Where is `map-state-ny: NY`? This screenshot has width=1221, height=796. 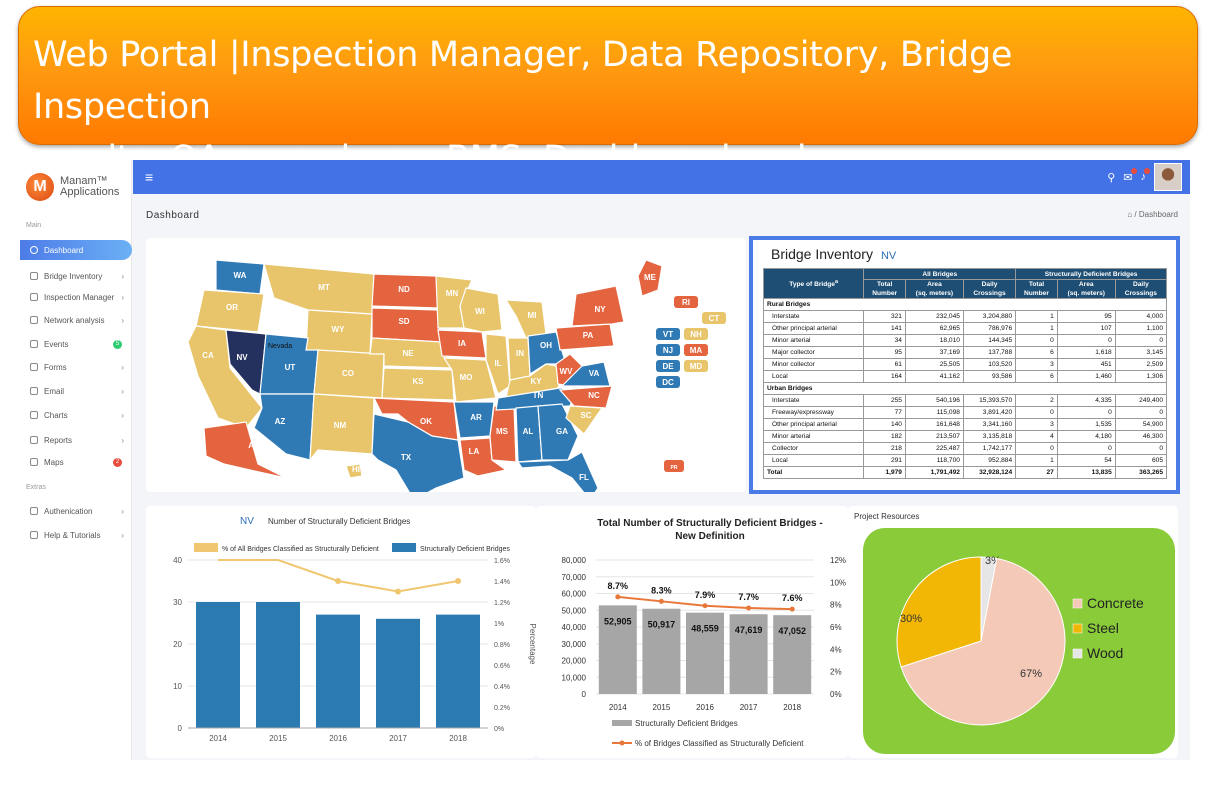 map-state-ny: NY is located at coordinates (598, 306).